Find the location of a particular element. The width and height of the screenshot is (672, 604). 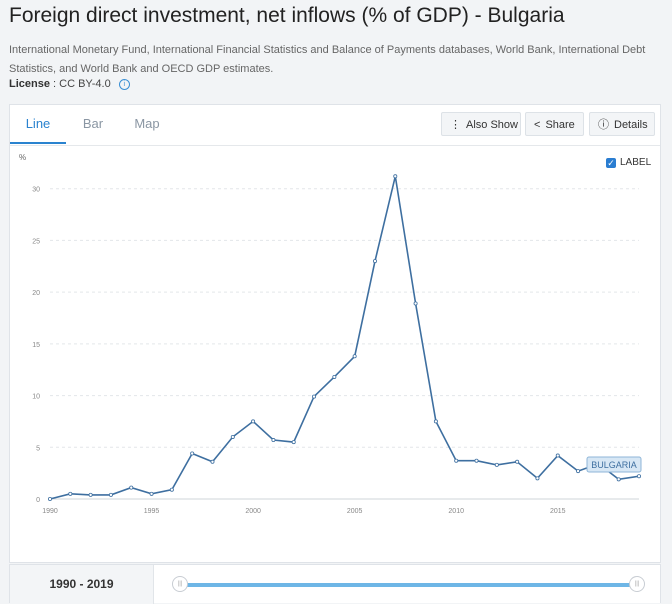

y-tick-label: 5 is located at coordinates (38, 448).